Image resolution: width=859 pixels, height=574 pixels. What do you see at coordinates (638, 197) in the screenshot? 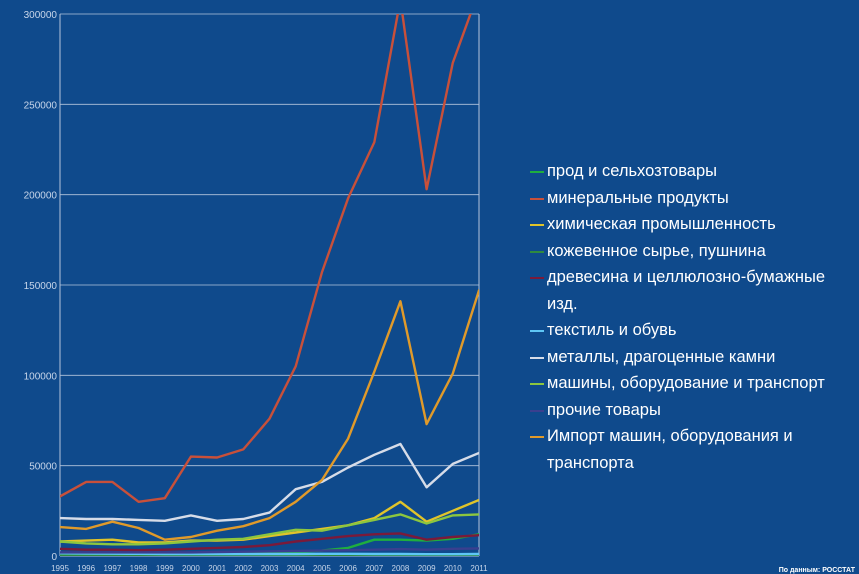
I see `legend-label: минеральные продукты` at bounding box center [638, 197].